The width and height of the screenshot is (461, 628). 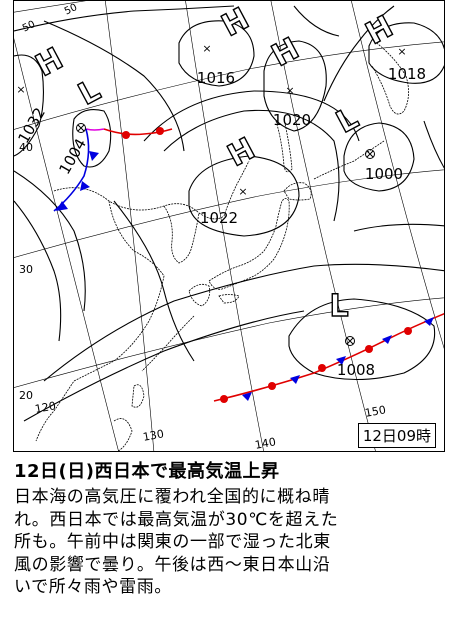 I want to click on isobar-1008-ring, so click(x=362, y=339).